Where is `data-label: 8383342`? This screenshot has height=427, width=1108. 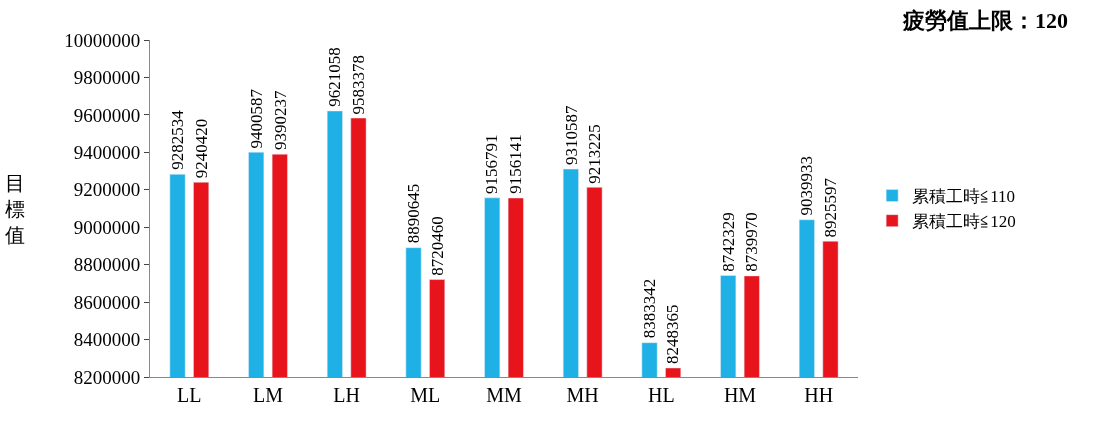 data-label: 8383342 is located at coordinates (649, 308).